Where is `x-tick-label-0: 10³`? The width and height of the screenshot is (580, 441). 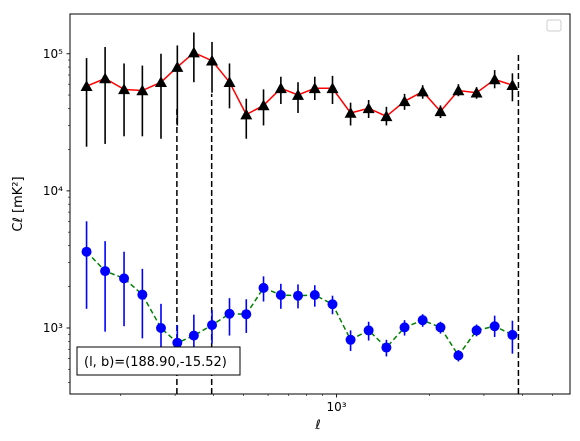 x-tick-label-0: 10³ is located at coordinates (337, 407).